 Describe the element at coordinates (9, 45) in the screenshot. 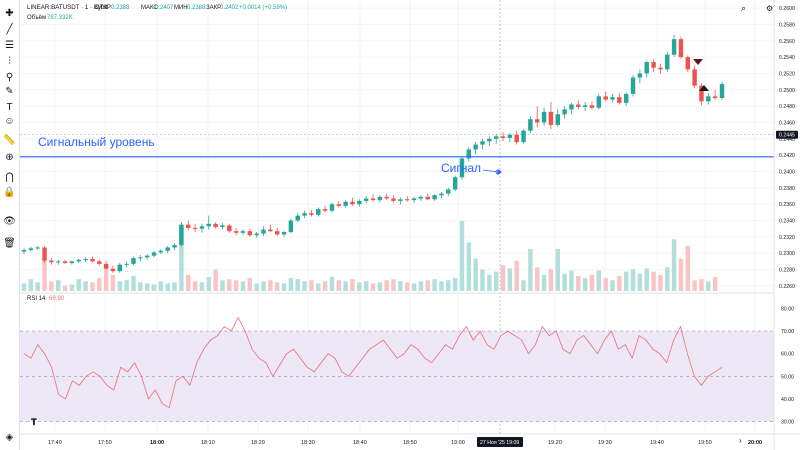

I see `horizontal-line-icon: ☰` at that location.